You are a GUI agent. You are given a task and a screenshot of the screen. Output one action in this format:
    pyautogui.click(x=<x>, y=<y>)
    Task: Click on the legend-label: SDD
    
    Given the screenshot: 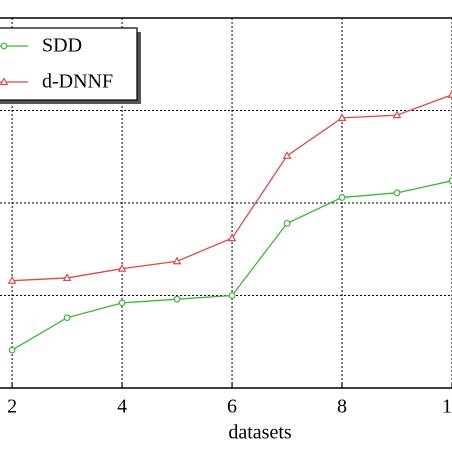 What is the action you would take?
    pyautogui.click(x=62, y=46)
    